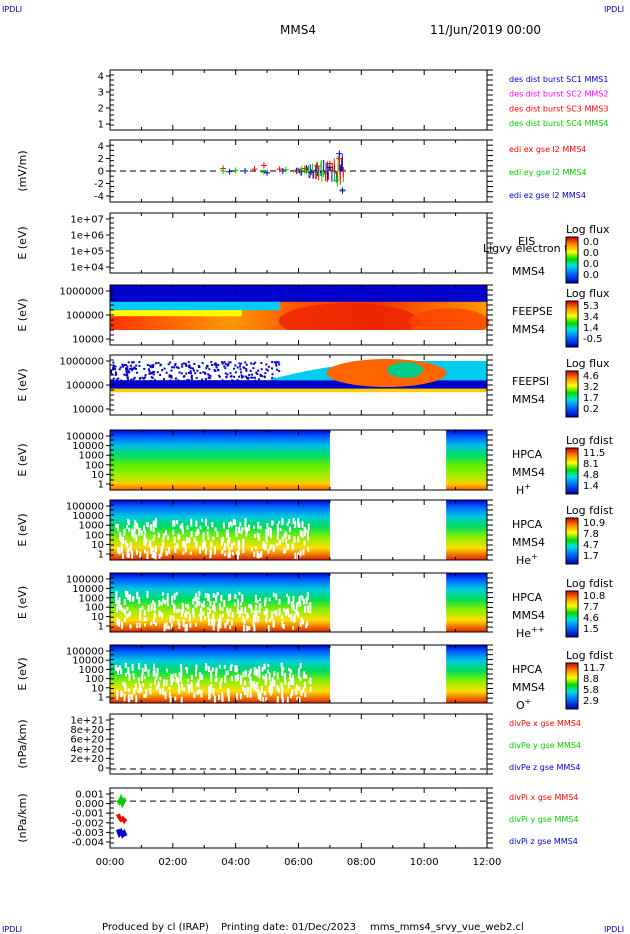 Image resolution: width=630 pixels, height=934 pixels. What do you see at coordinates (527, 669) in the screenshot?
I see `instrument-label: HPCA` at bounding box center [527, 669].